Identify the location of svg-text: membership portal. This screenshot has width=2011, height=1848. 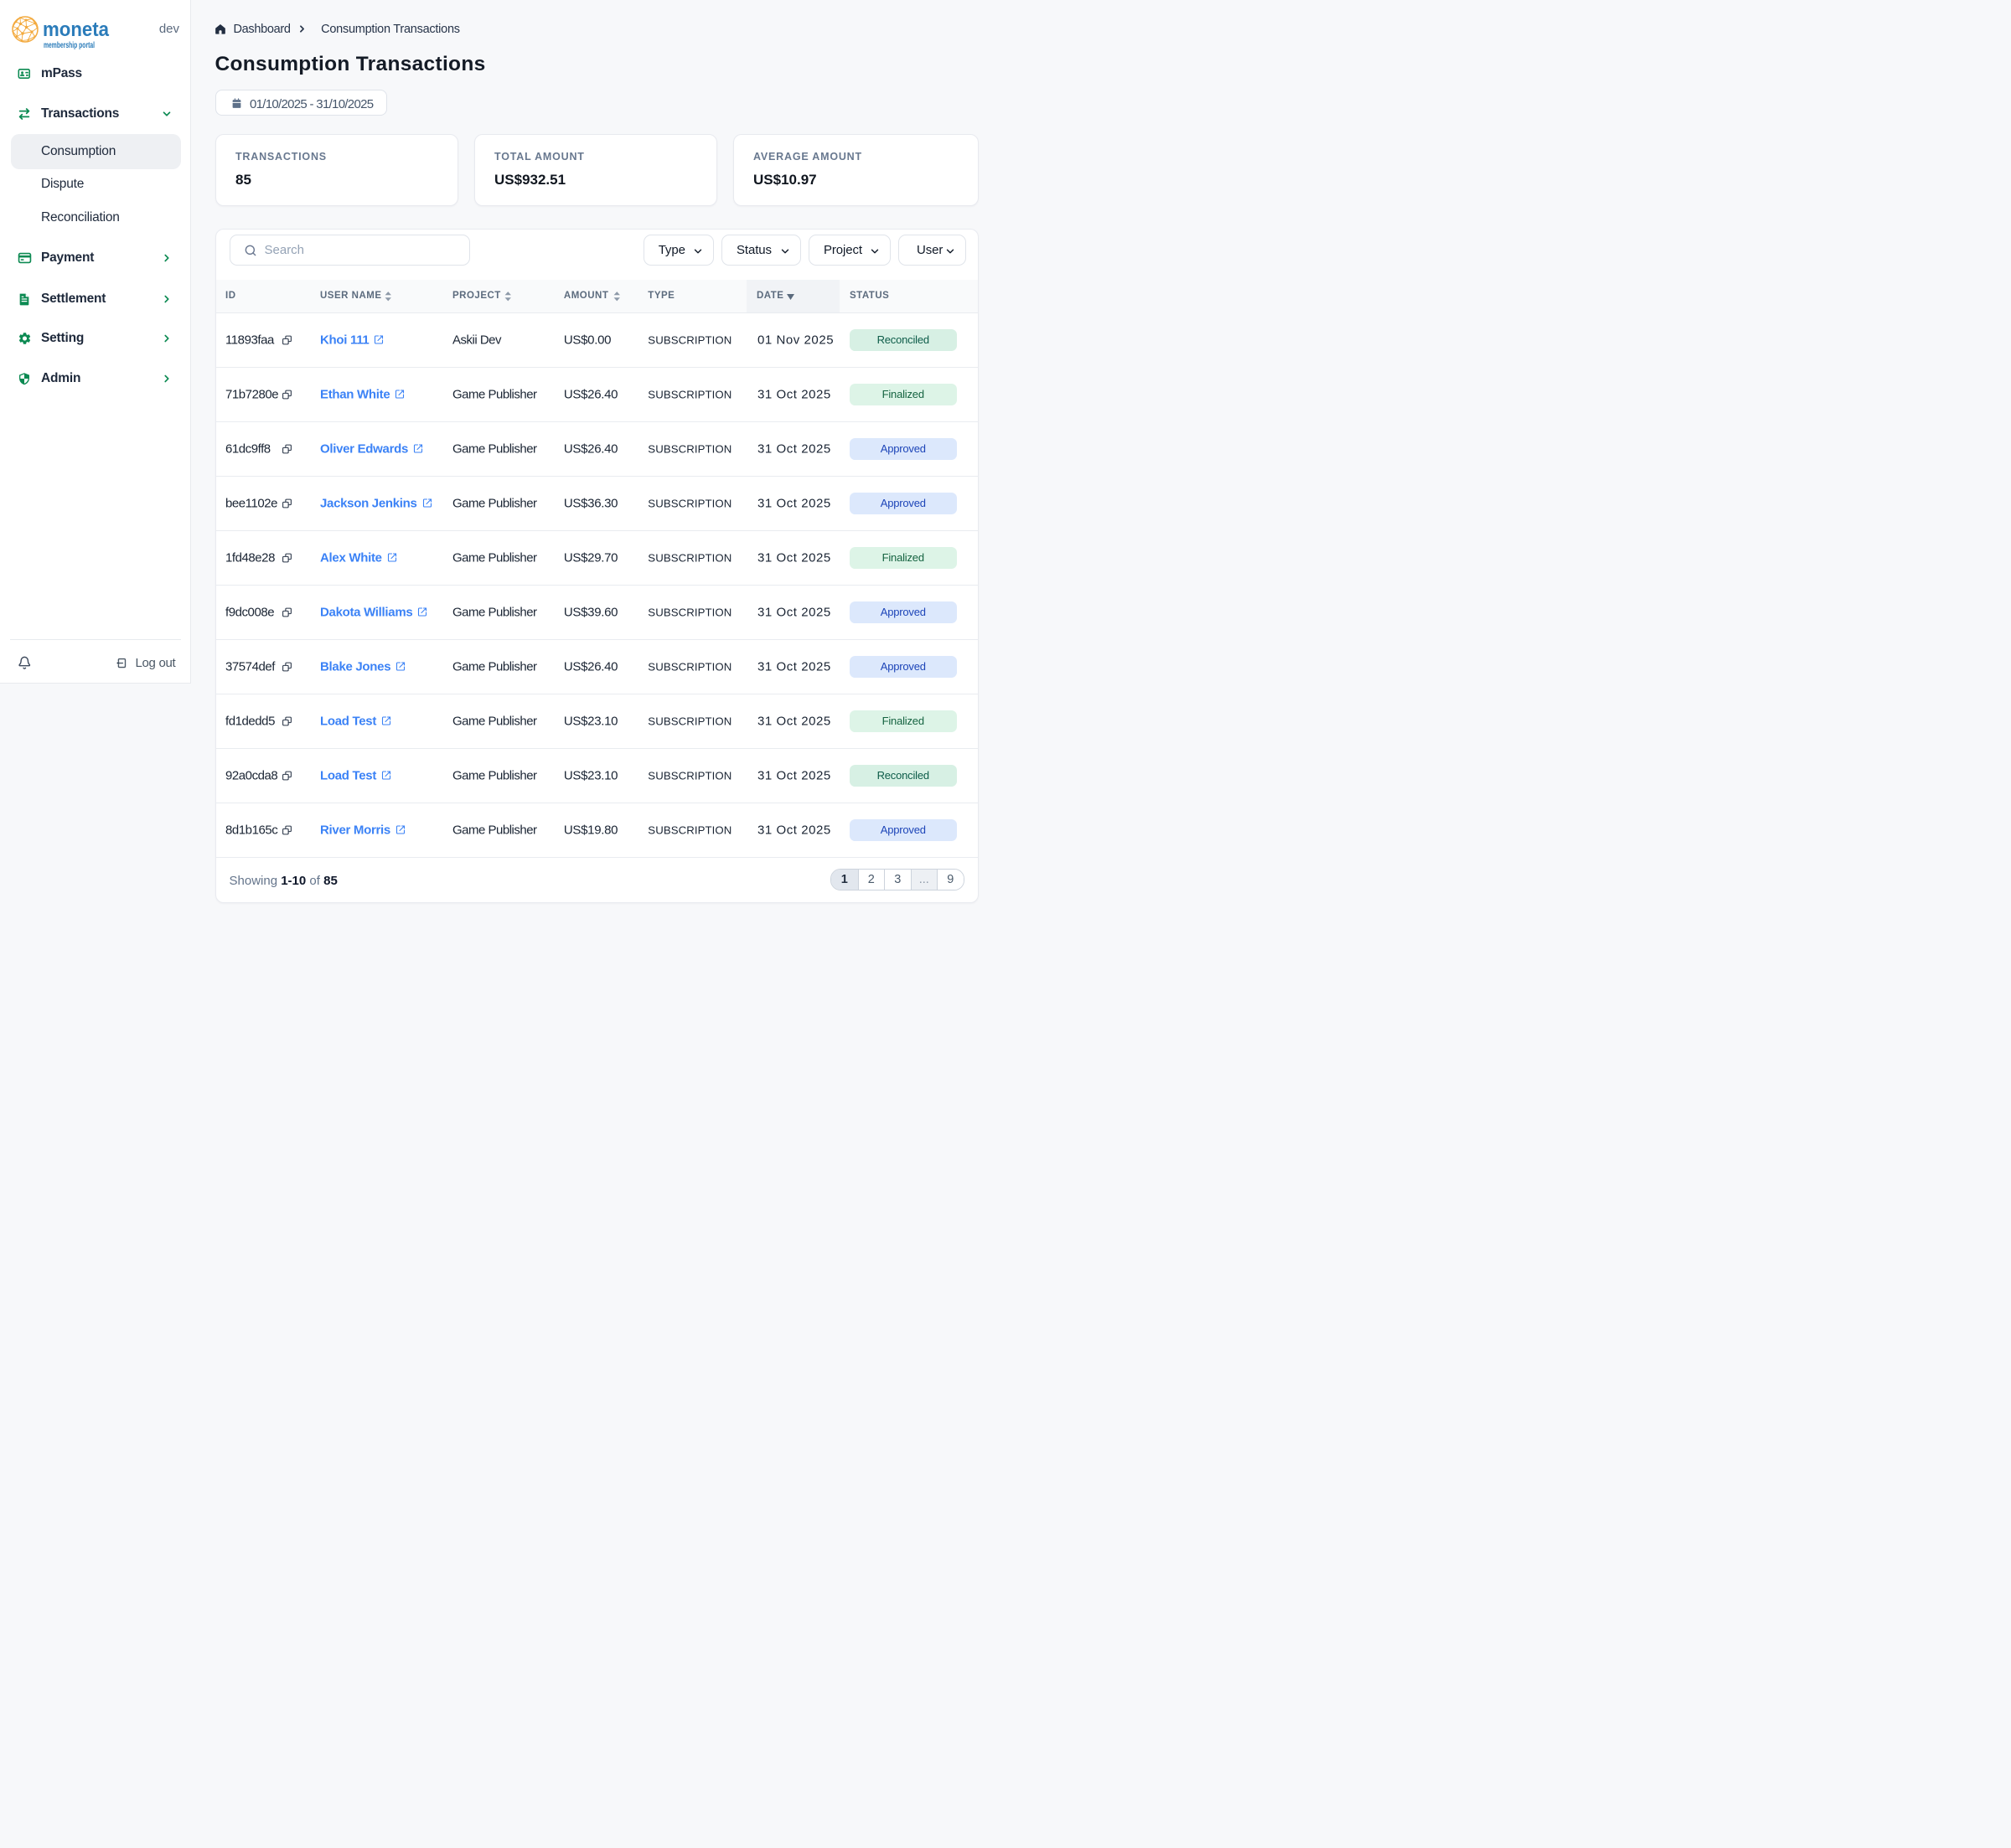
(69, 45).